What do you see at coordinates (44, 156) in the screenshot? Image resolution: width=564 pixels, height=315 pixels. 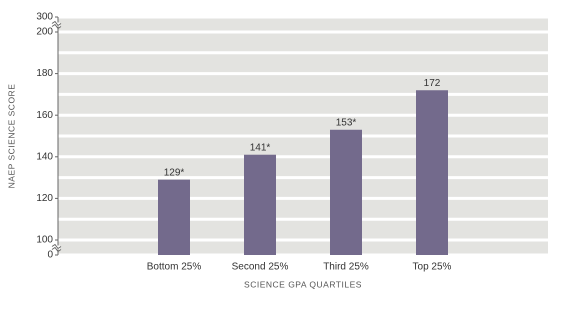 I see `y-tick-label: 140` at bounding box center [44, 156].